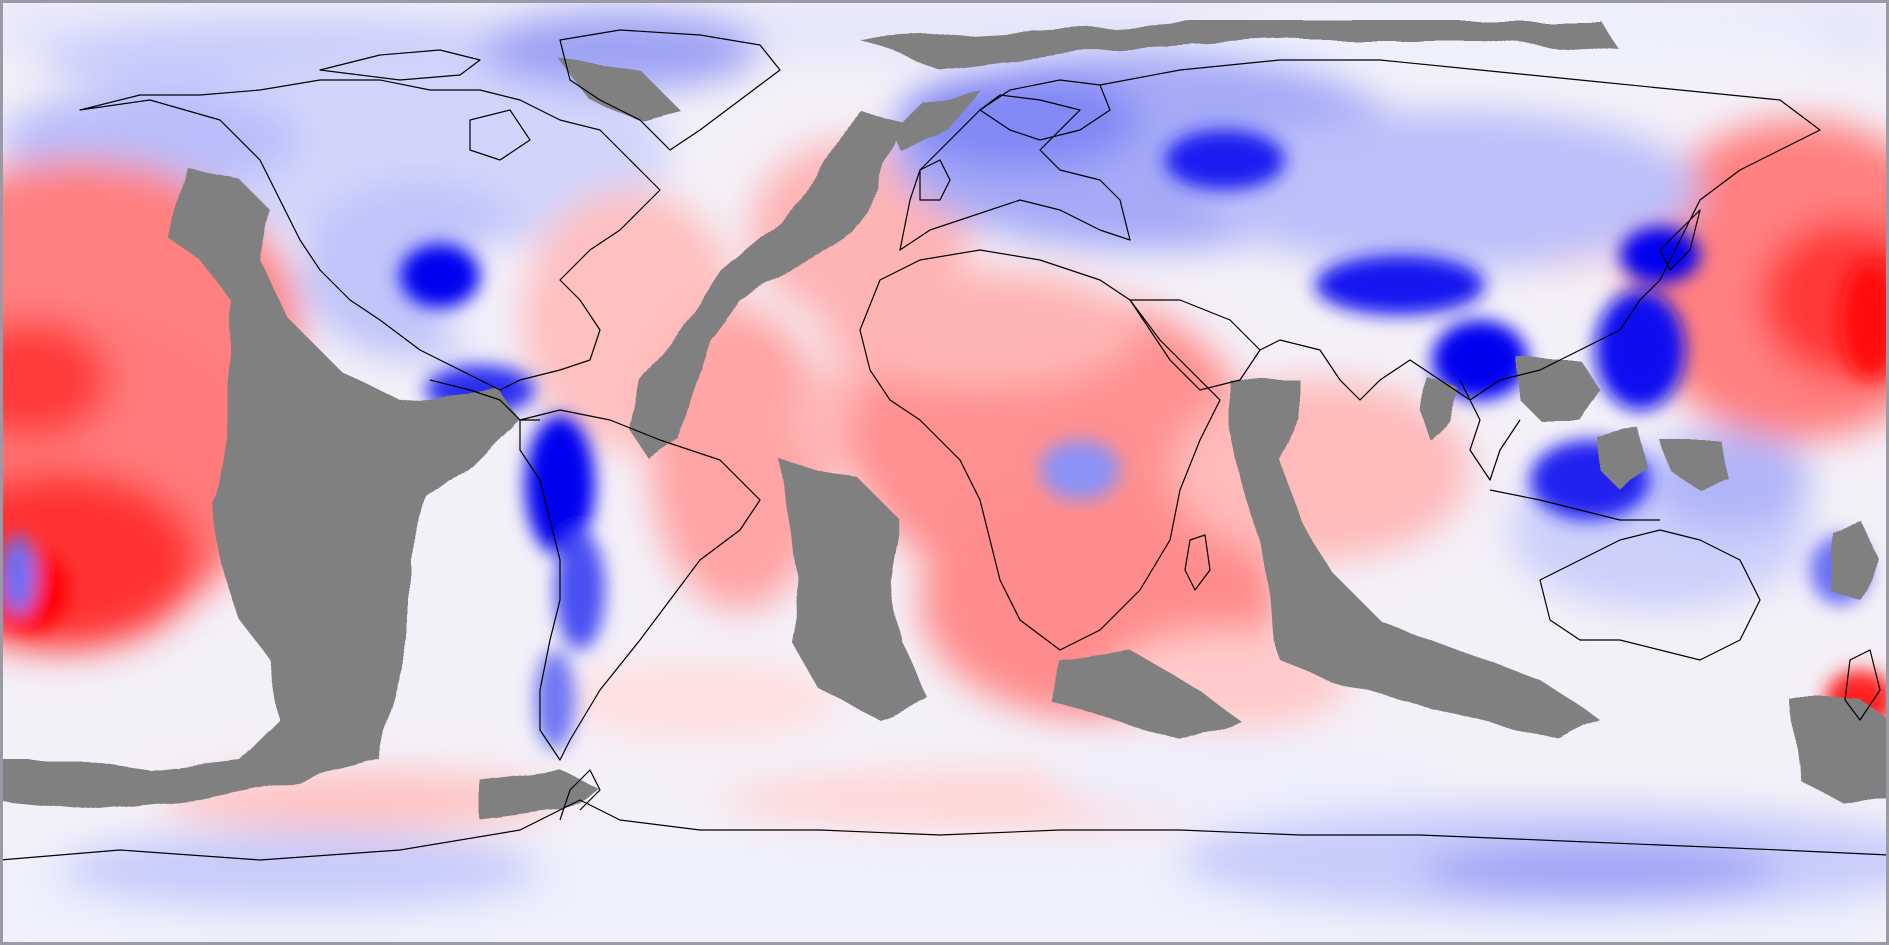 This screenshot has width=1889, height=945. I want to click on coastline-canada-islands, so click(400, 65).